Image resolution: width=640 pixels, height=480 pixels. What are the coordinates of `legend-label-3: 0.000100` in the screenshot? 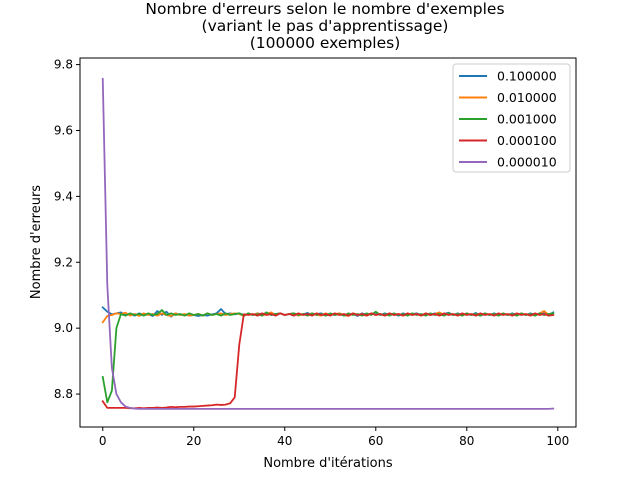 It's located at (527, 140).